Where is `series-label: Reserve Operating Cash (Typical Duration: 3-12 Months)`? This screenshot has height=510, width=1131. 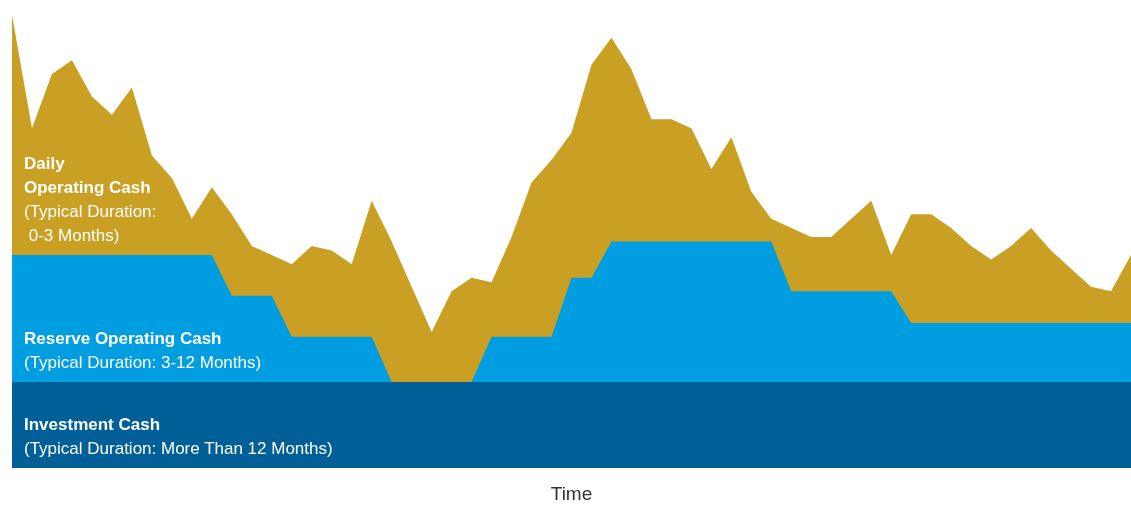 series-label: Reserve Operating Cash (Typical Duration: 3-12 Months) is located at coordinates (143, 350).